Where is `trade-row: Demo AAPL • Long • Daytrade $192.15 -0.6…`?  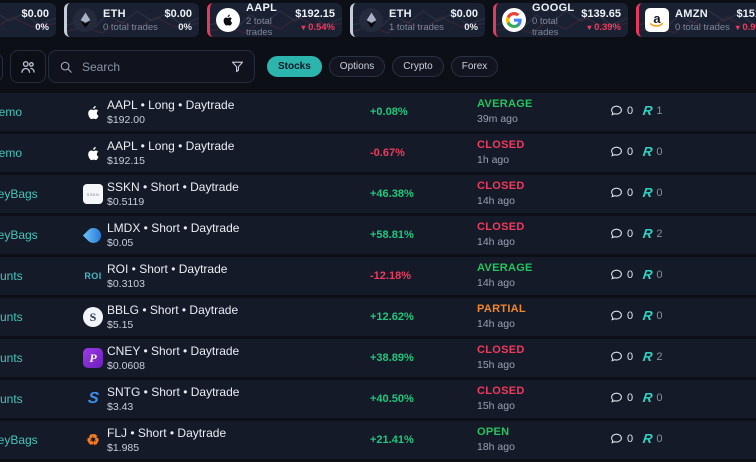
trade-row: Demo AAPL • Long • Daytrade $192.15 -0.6… is located at coordinates (378, 153).